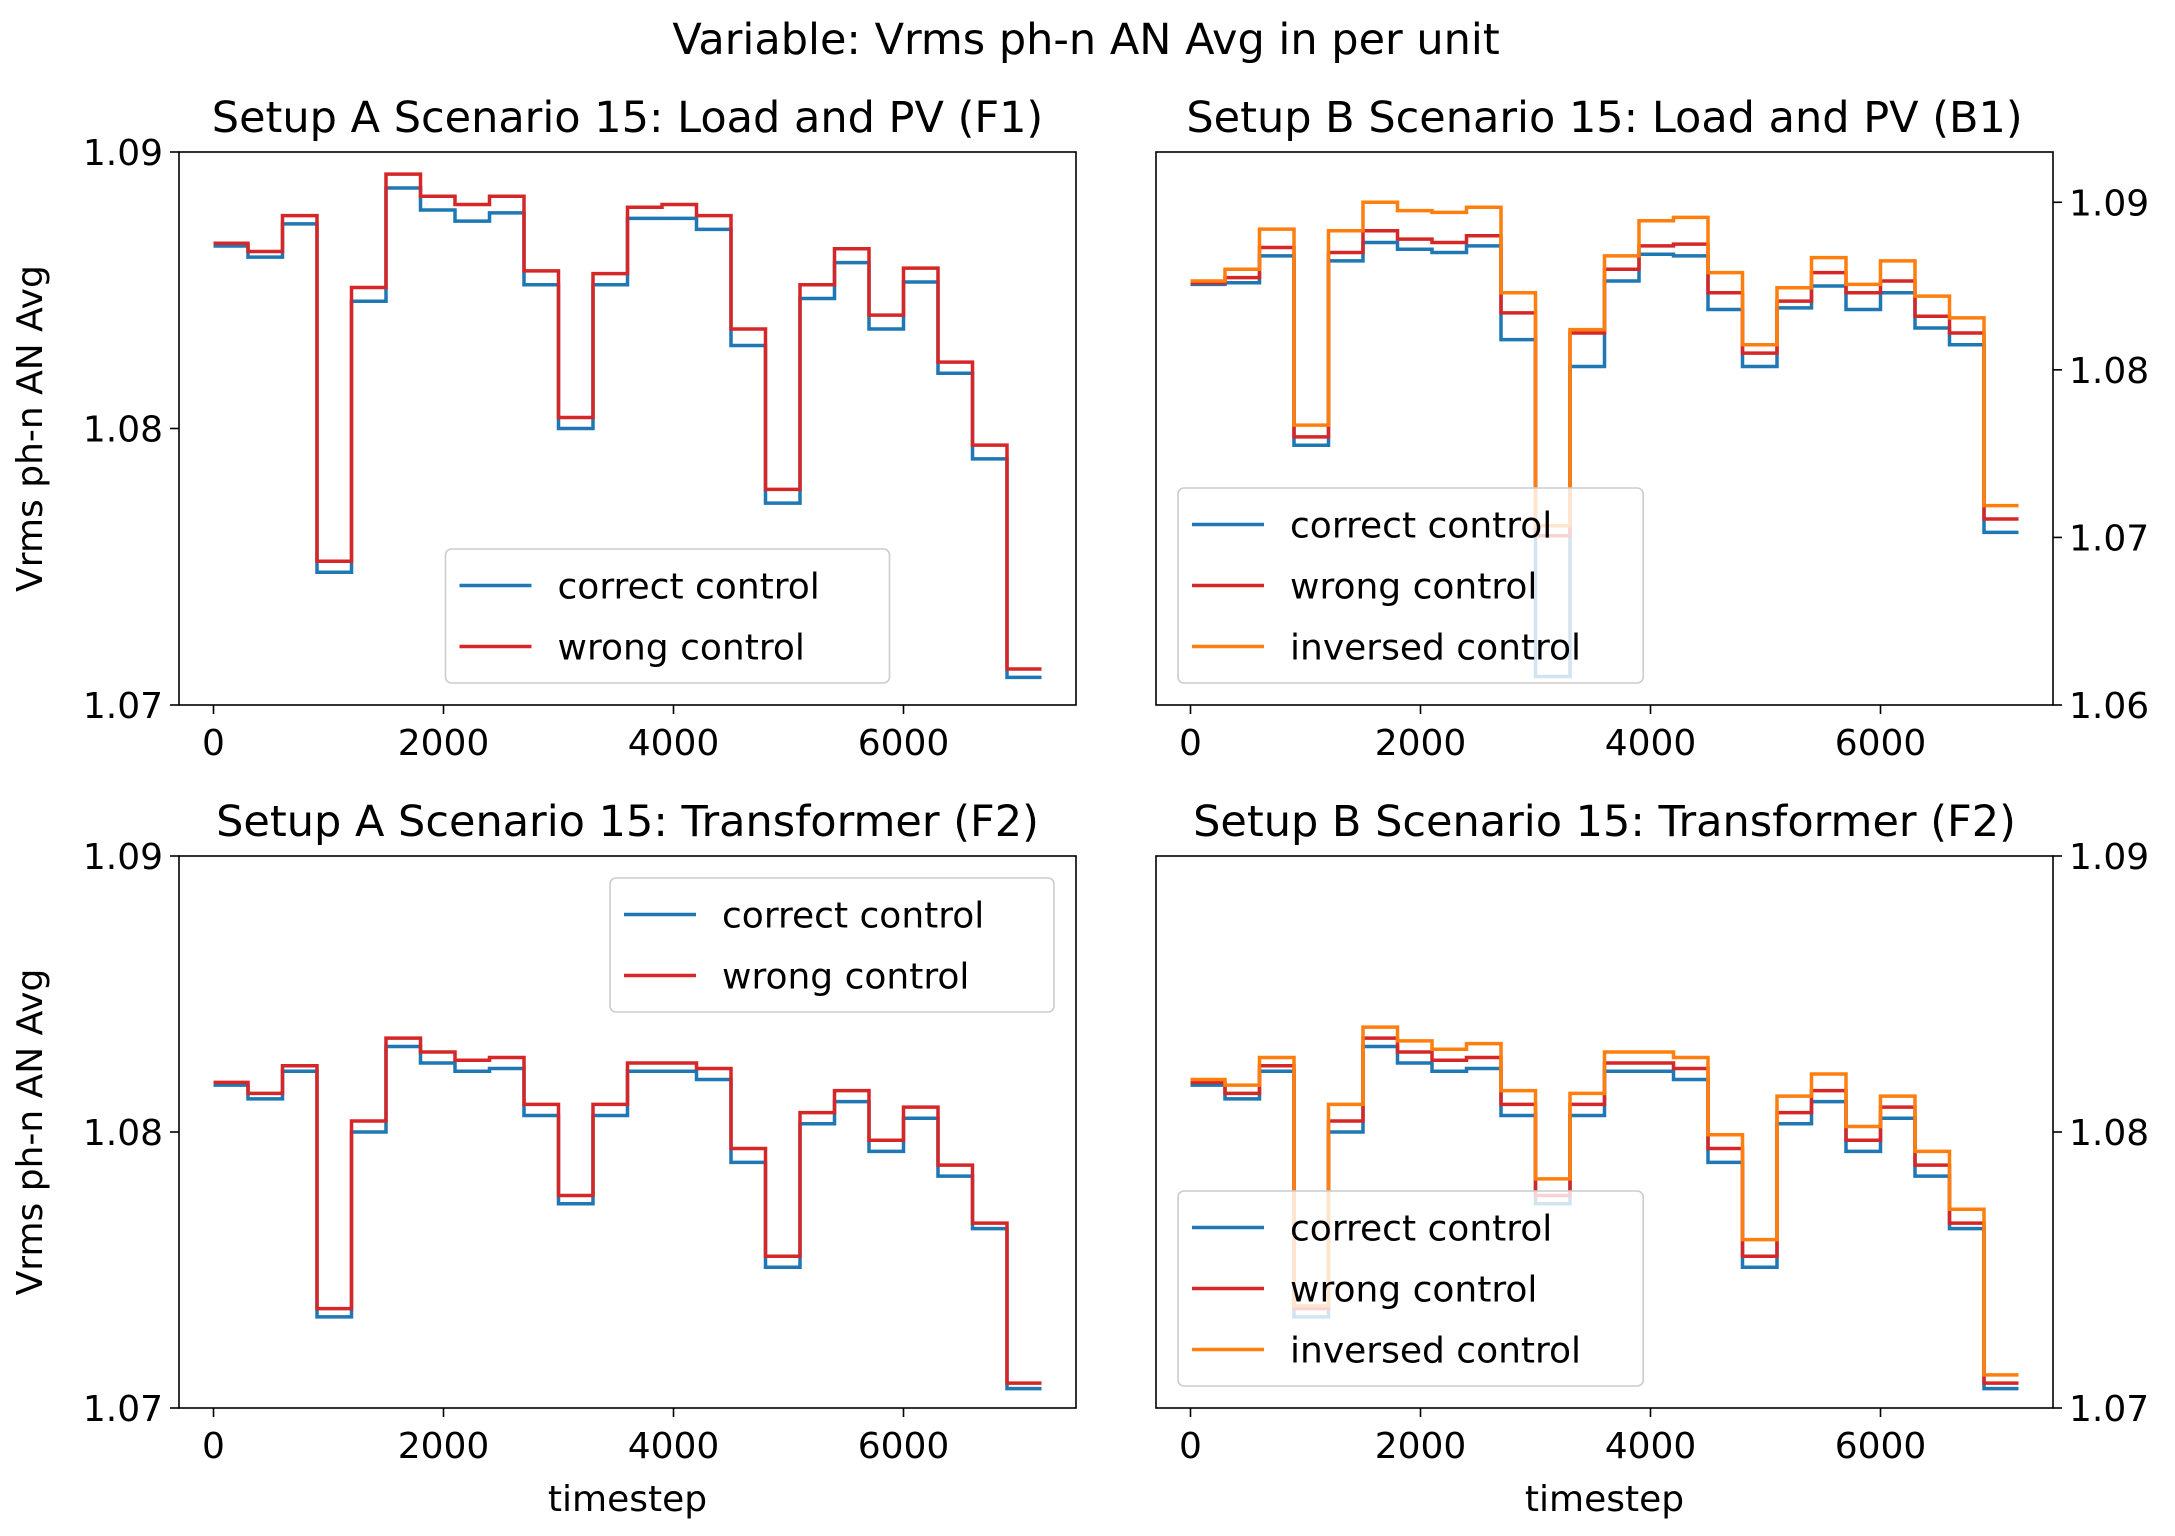 Image resolution: width=2175 pixels, height=1536 pixels. I want to click on panel-title: Setup B Scenario 15: Transformer (F2), so click(1604, 822).